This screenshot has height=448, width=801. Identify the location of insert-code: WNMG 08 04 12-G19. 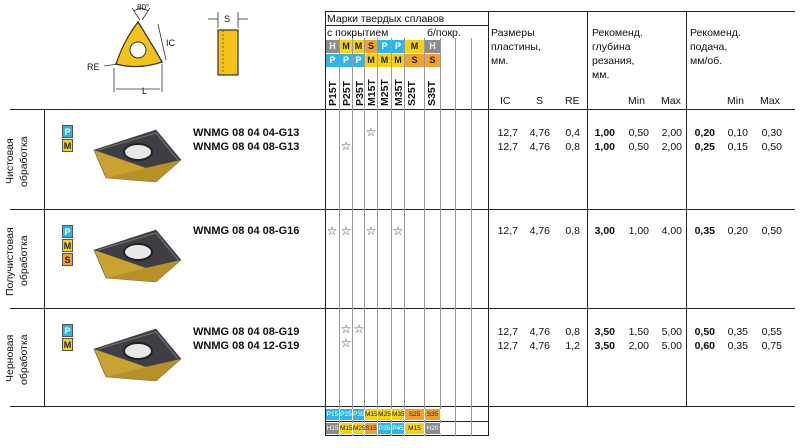
(246, 346).